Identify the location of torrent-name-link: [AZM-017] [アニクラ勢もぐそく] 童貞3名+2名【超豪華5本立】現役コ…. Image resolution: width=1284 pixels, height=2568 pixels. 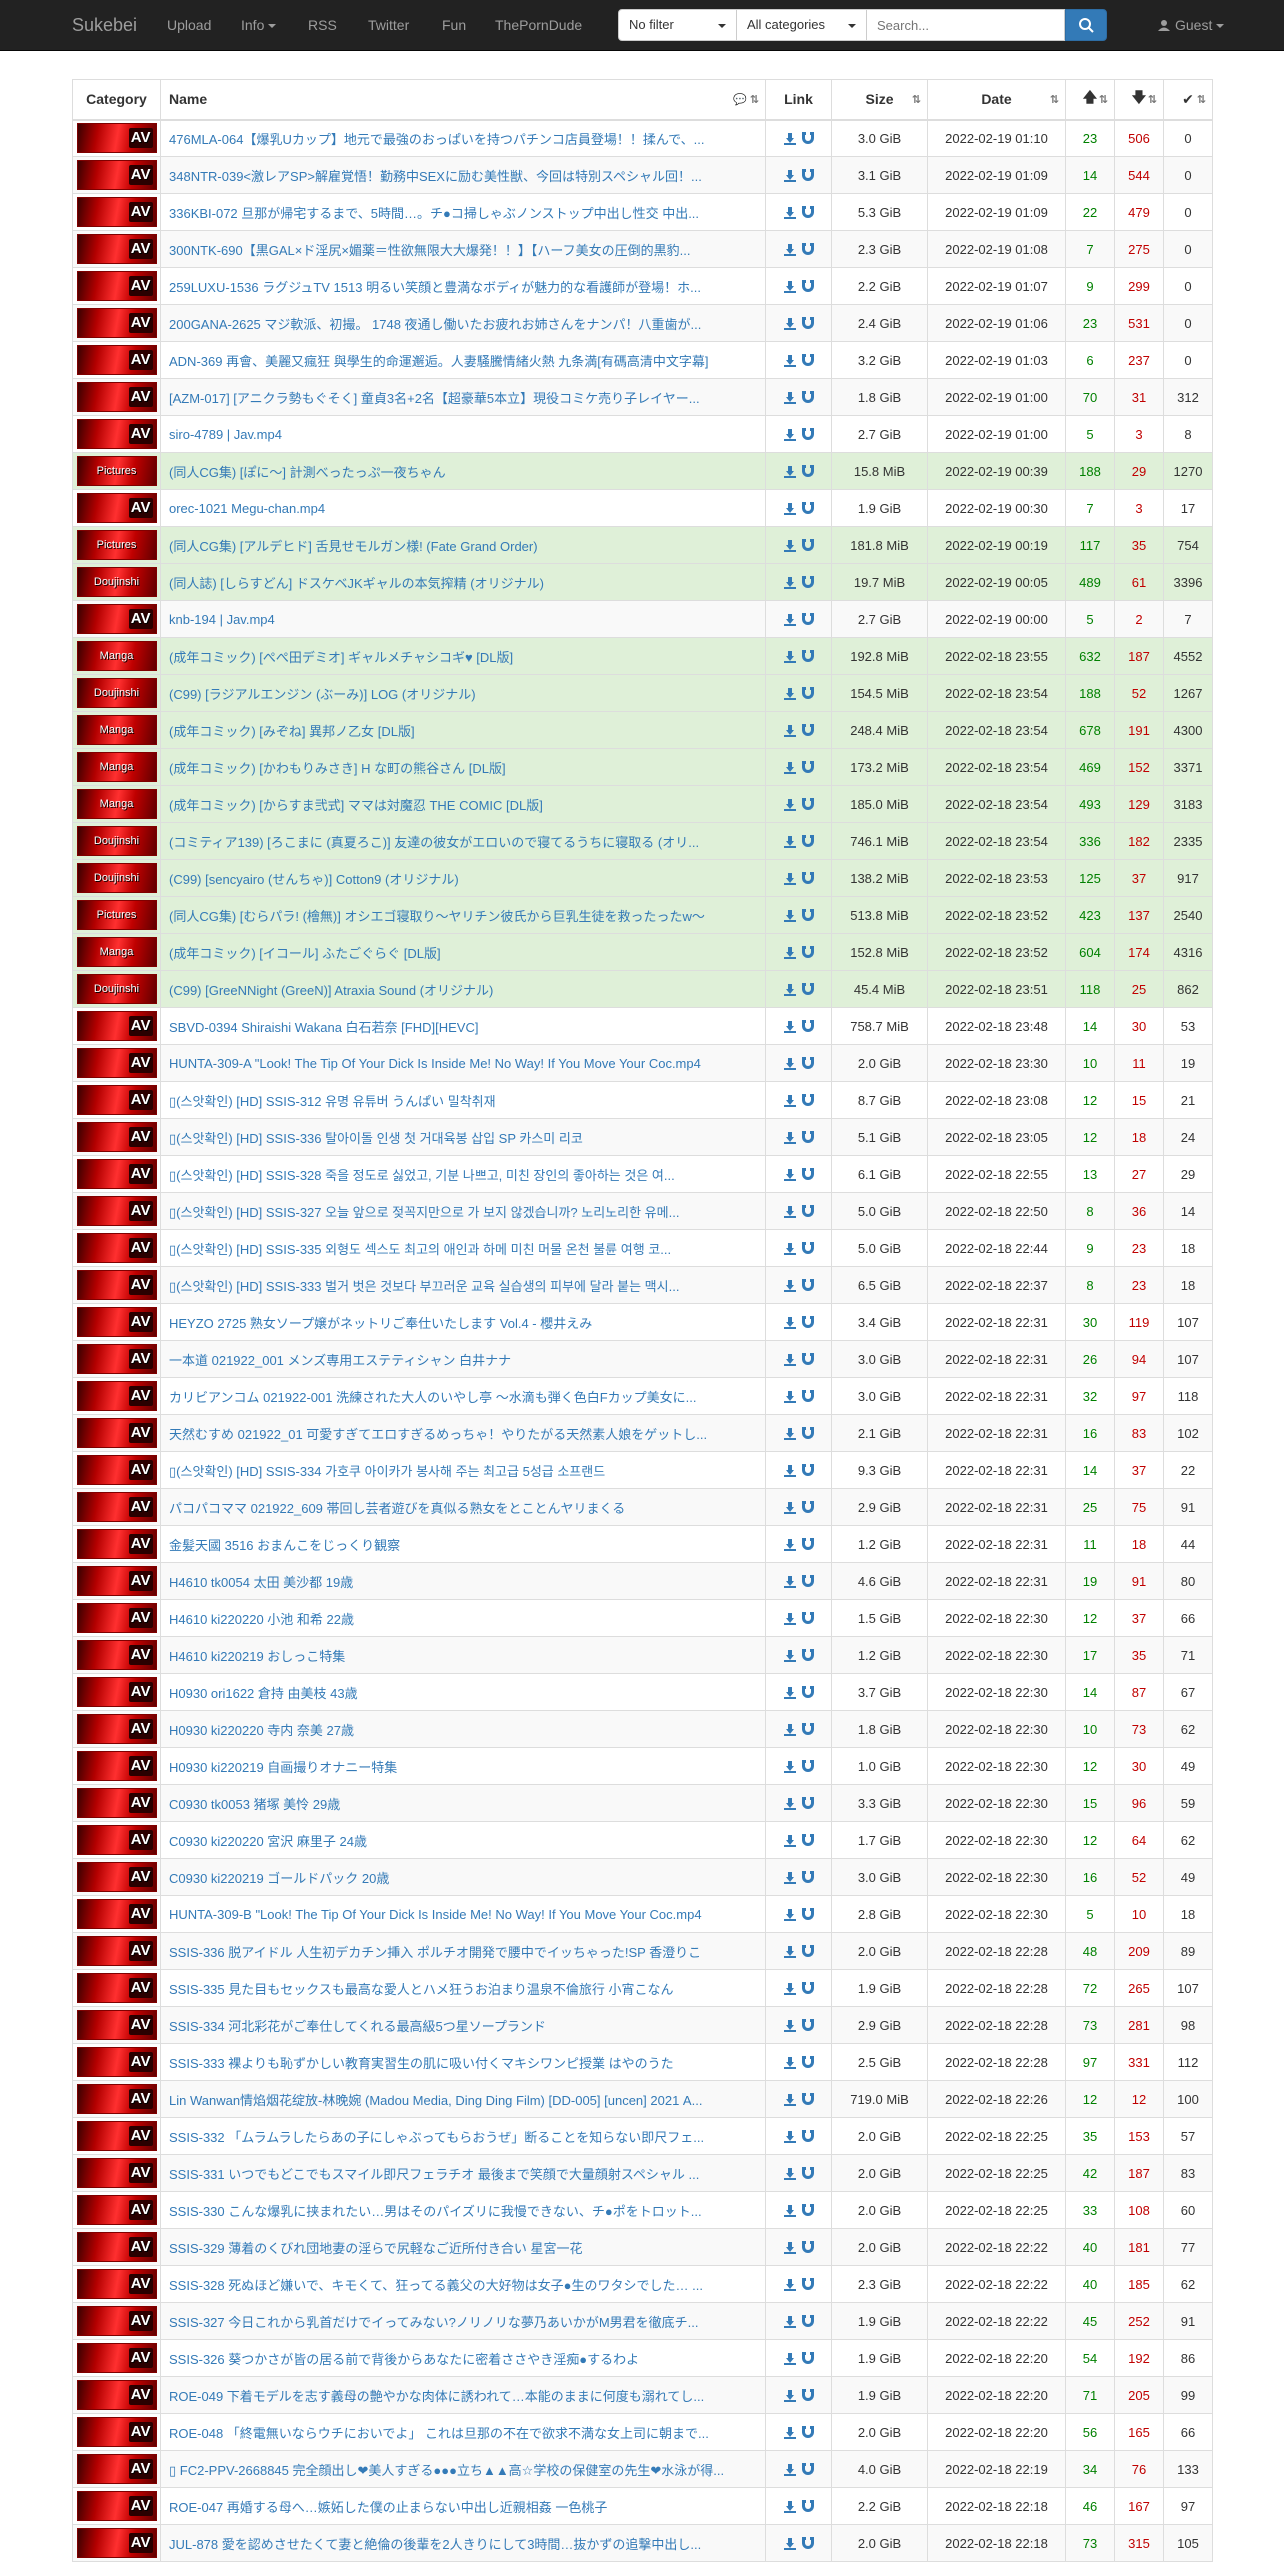
(463, 397).